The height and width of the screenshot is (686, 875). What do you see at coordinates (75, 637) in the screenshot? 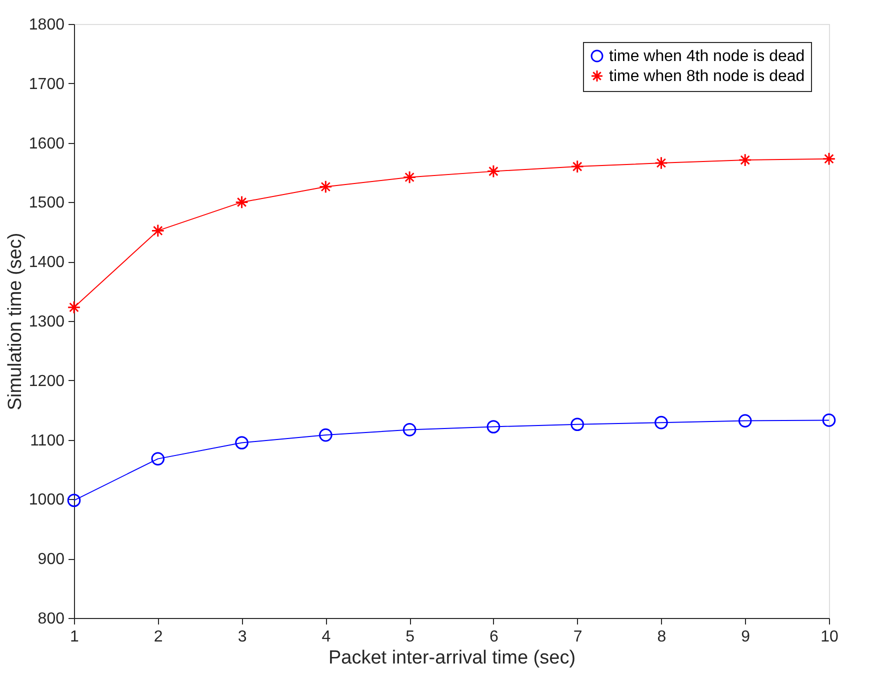
I see `x-tick-label: 1` at bounding box center [75, 637].